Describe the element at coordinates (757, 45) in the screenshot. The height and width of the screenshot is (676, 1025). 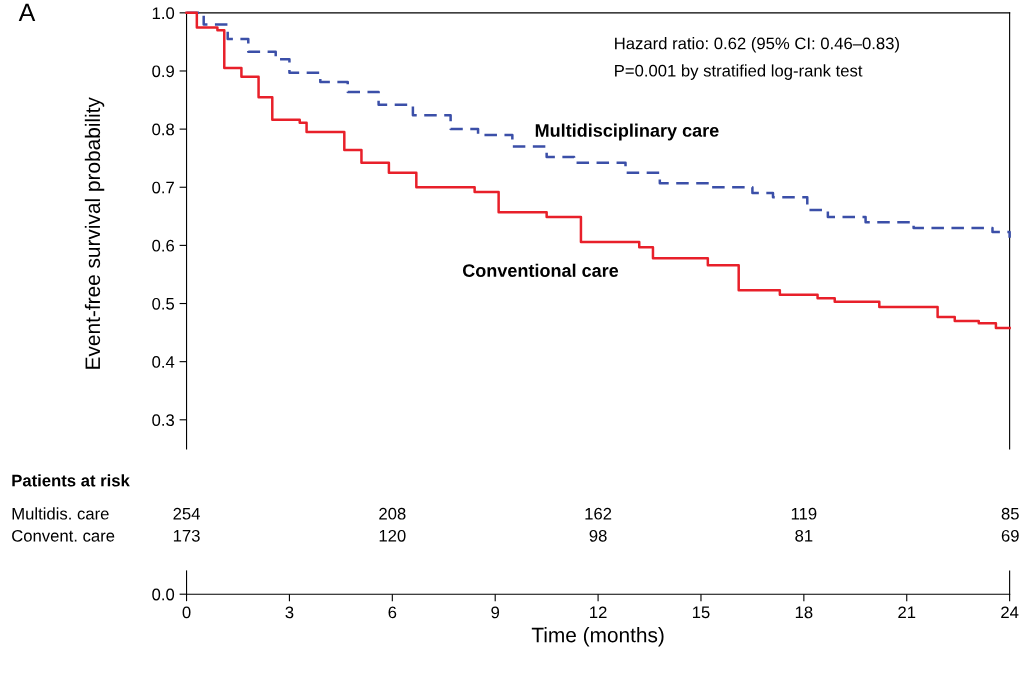
I see `annotation: Hazard ratio: 0.62 (95% CI: 0.46–0.83)` at that location.